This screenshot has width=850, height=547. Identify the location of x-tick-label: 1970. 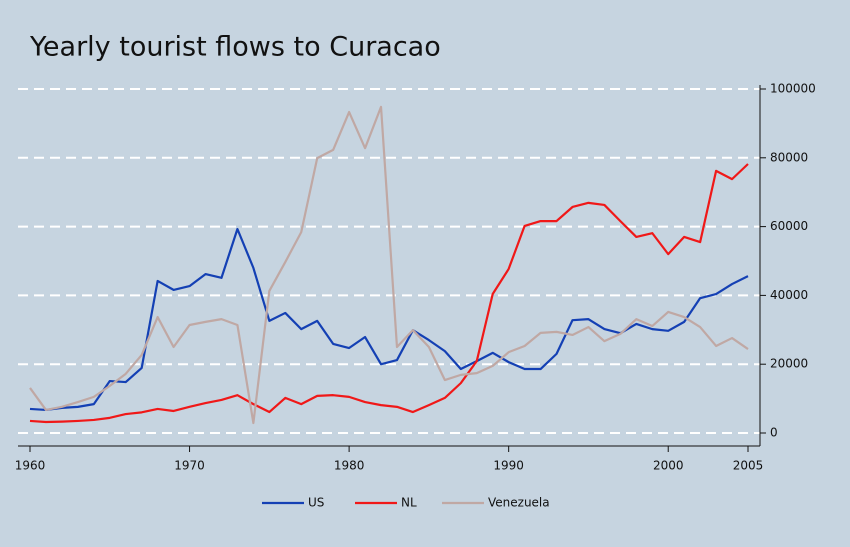
(189, 466).